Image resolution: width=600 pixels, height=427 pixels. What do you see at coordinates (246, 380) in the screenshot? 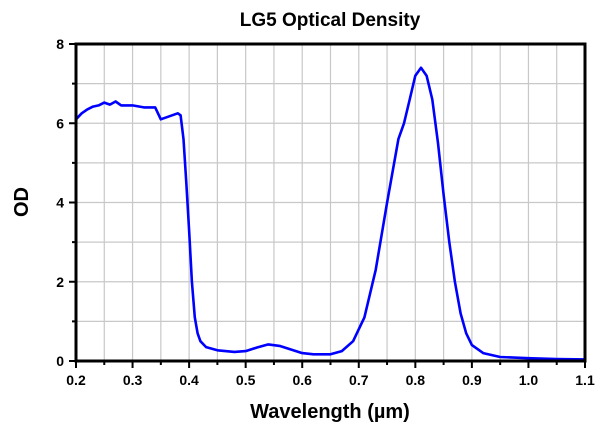
I see `x-tick-label: 0.5` at bounding box center [246, 380].